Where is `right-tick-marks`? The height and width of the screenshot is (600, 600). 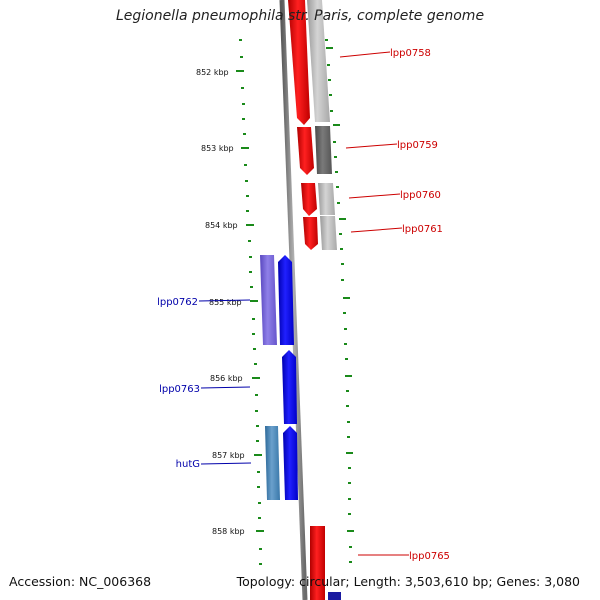 right-tick-marks is located at coordinates (339, 301).